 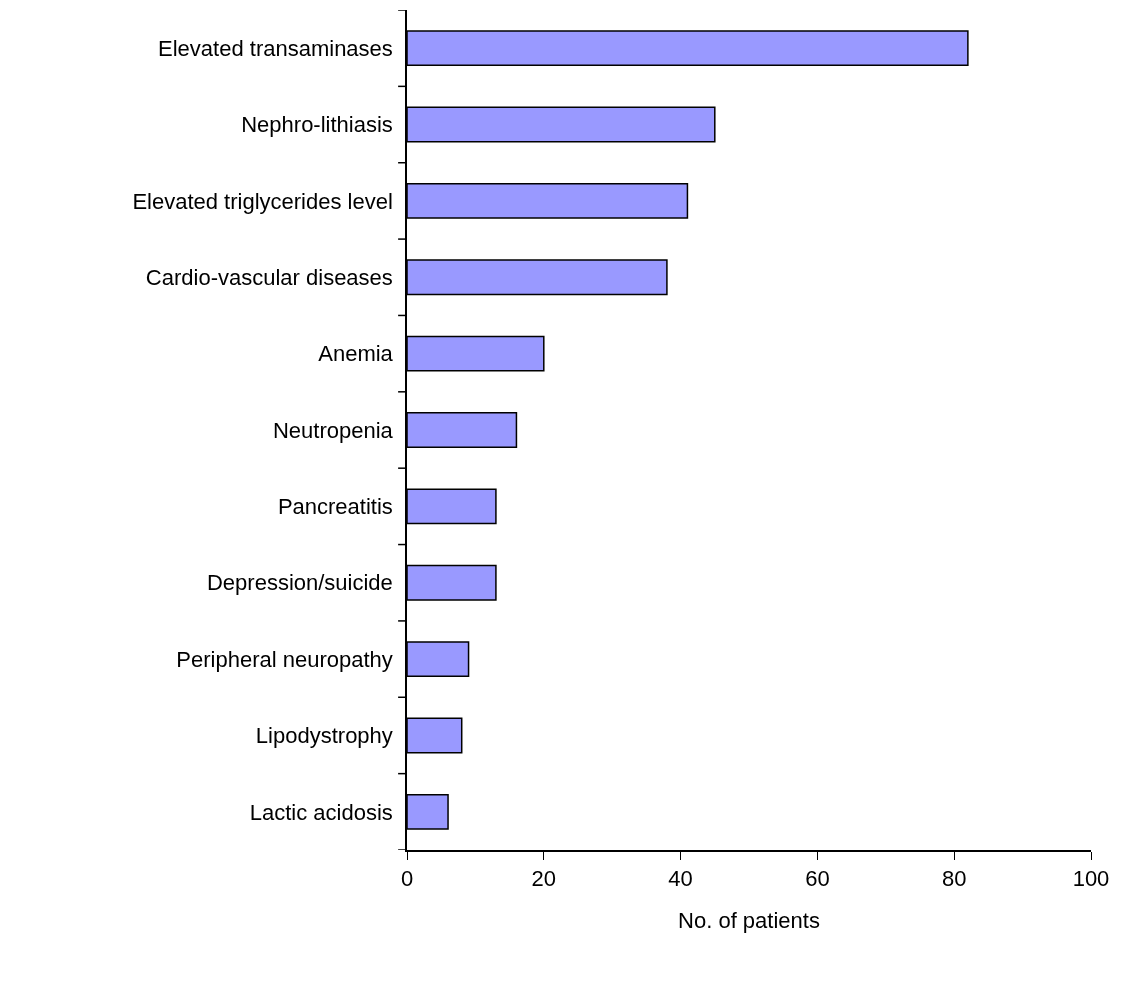 What do you see at coordinates (317, 125) in the screenshot?
I see `y-tick-label: Nephro-lithiasis` at bounding box center [317, 125].